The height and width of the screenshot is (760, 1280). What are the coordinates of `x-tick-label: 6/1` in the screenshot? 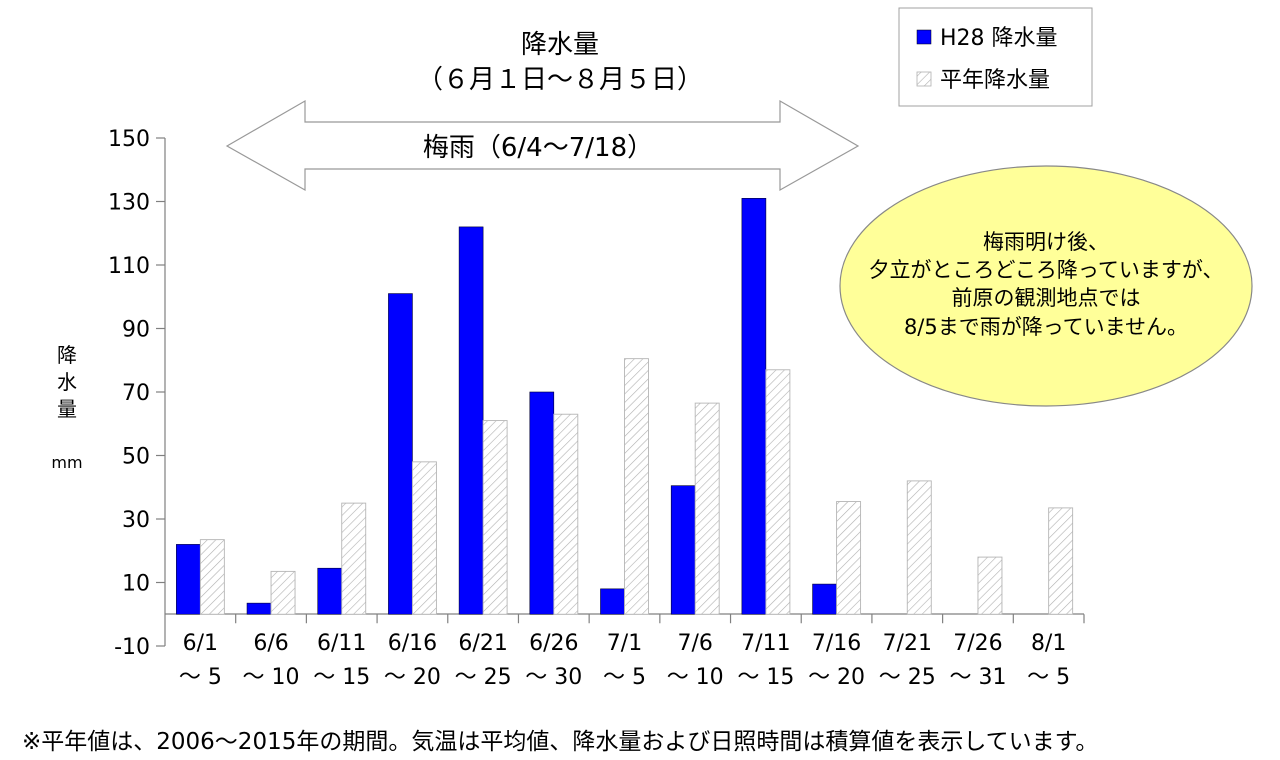 It's located at (200, 643).